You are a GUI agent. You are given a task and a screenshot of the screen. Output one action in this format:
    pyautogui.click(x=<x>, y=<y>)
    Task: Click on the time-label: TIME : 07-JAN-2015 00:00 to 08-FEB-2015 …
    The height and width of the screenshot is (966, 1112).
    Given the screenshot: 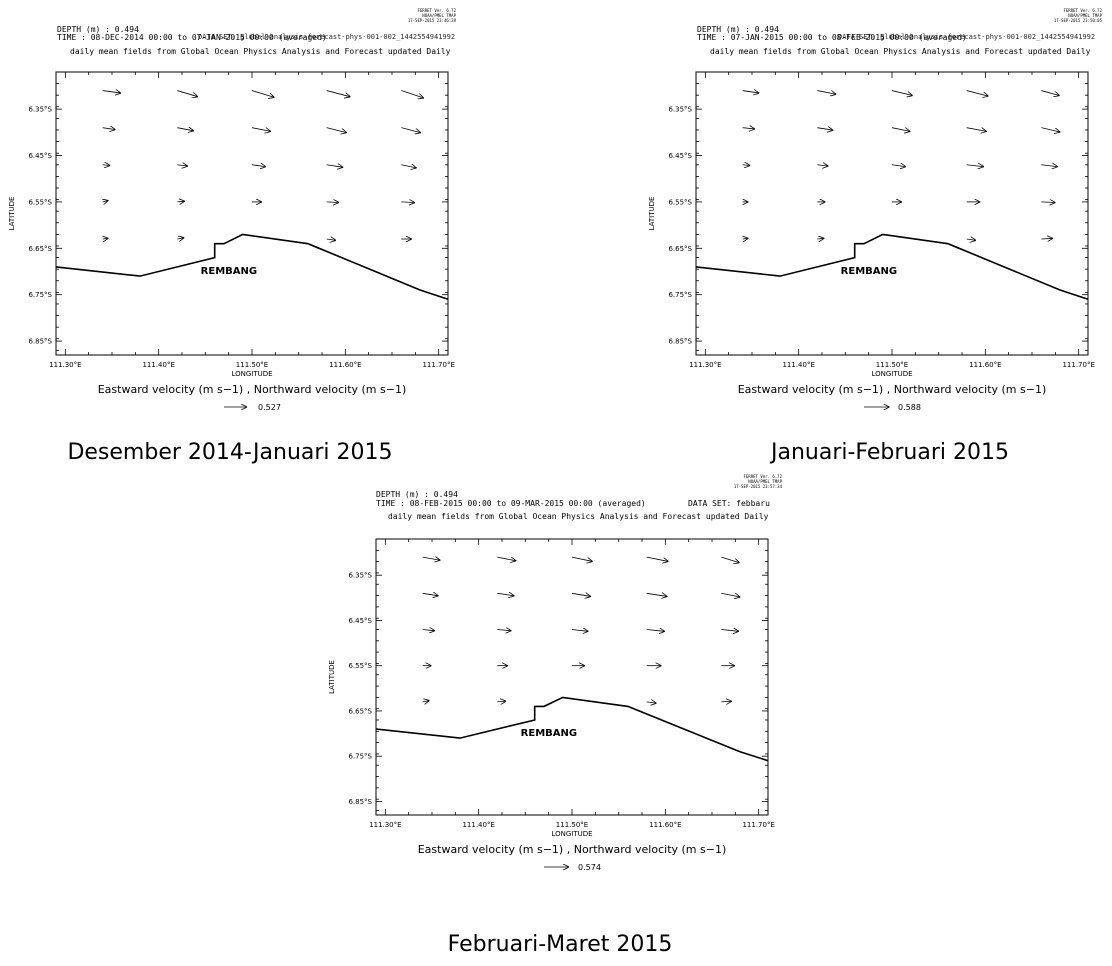 What is the action you would take?
    pyautogui.click(x=832, y=37)
    